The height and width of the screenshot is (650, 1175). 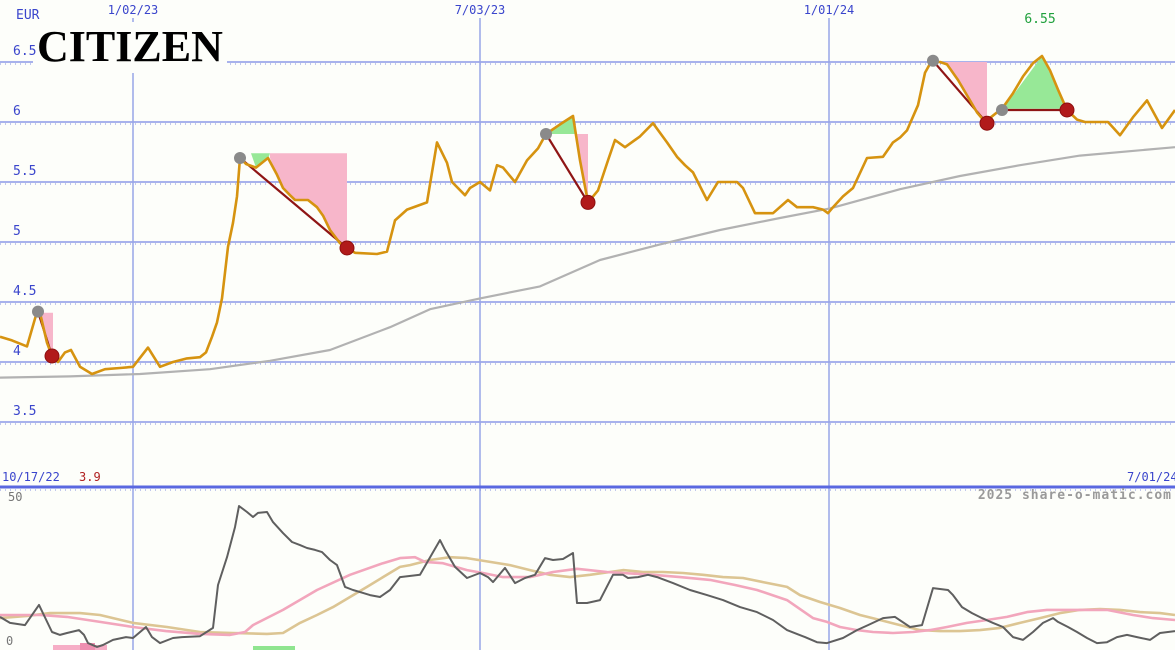 I want to click on start-date-label: 10/17/22, so click(x=31, y=477).